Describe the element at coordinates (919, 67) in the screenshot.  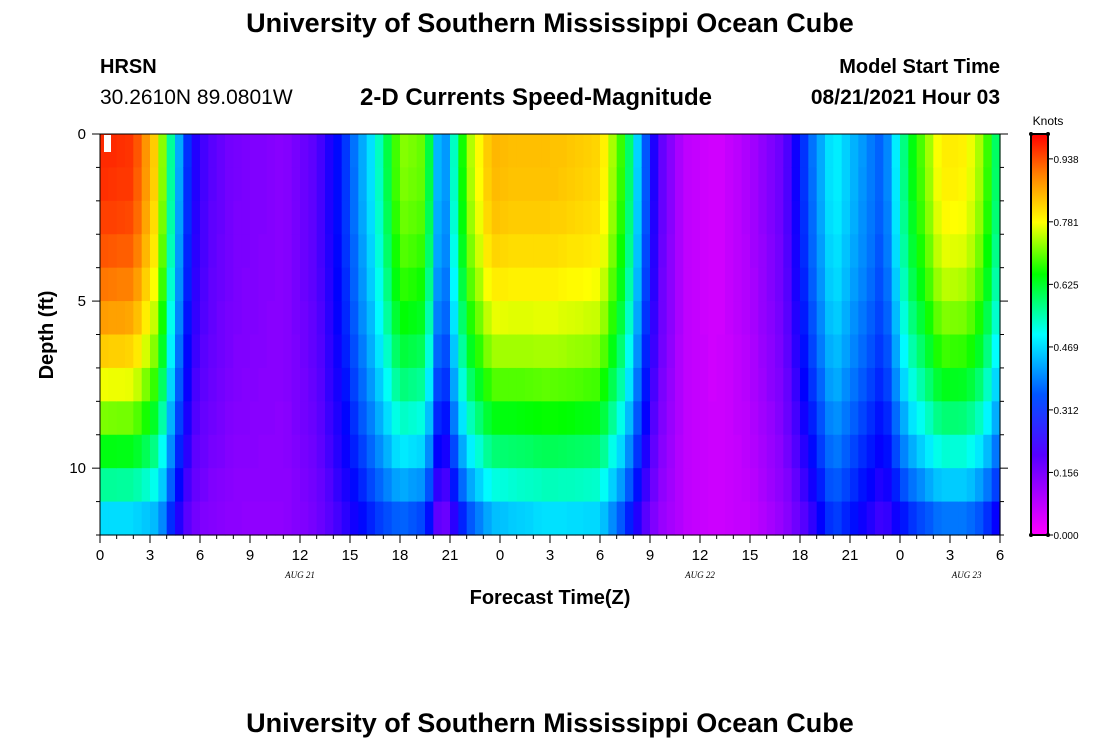
I see `model-start-label: Model Start Time` at that location.